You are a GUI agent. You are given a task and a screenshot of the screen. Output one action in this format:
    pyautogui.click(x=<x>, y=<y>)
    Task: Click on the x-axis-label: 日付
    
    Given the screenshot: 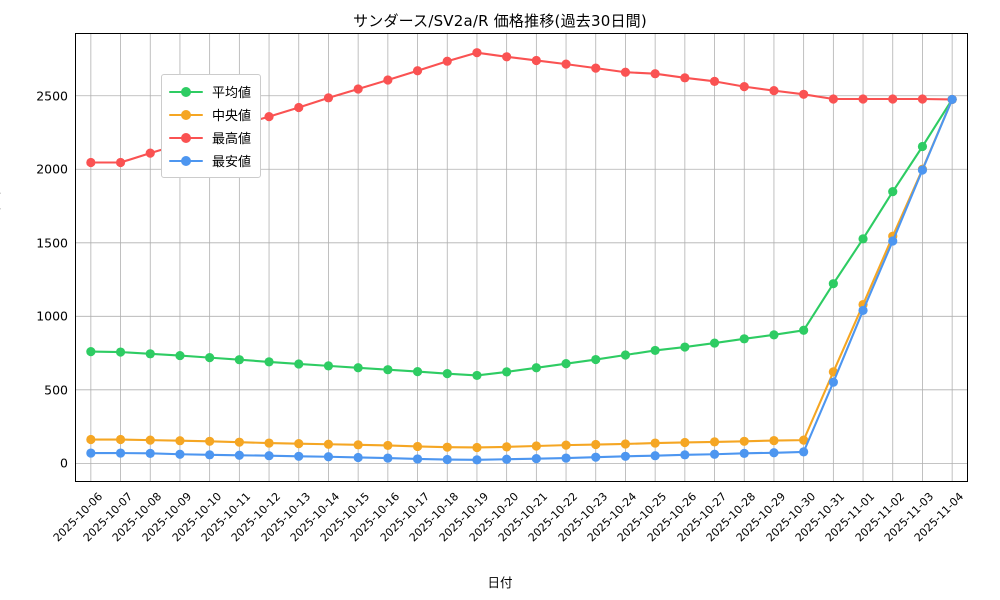 What is the action you would take?
    pyautogui.click(x=500, y=582)
    